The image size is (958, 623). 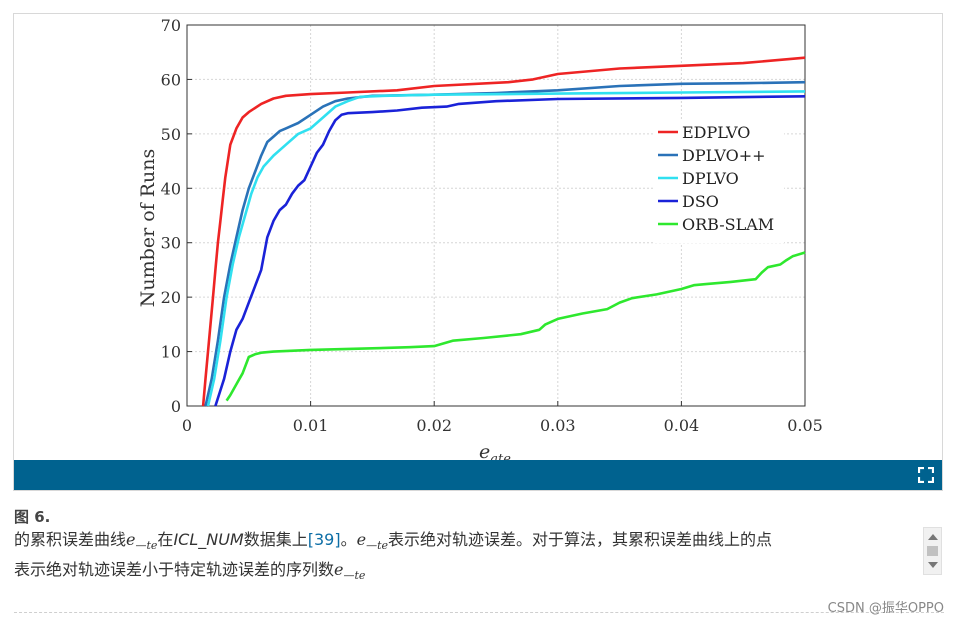 I want to click on x-axis-label-main: e, so click(x=484, y=450).